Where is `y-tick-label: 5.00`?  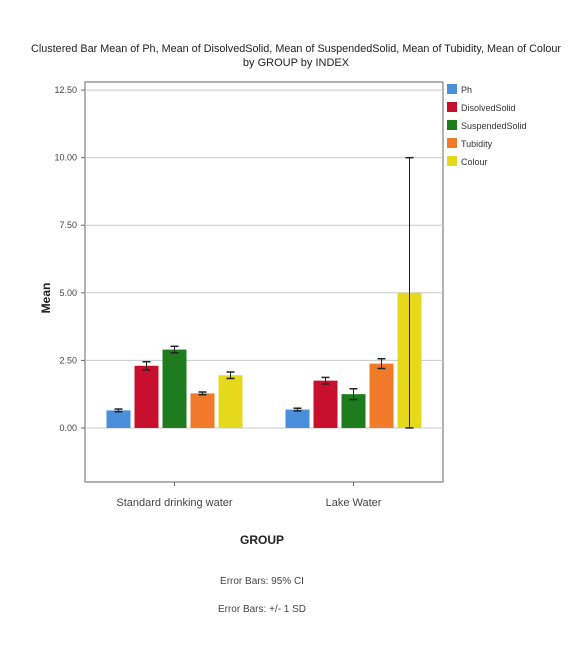 y-tick-label: 5.00 is located at coordinates (68, 293).